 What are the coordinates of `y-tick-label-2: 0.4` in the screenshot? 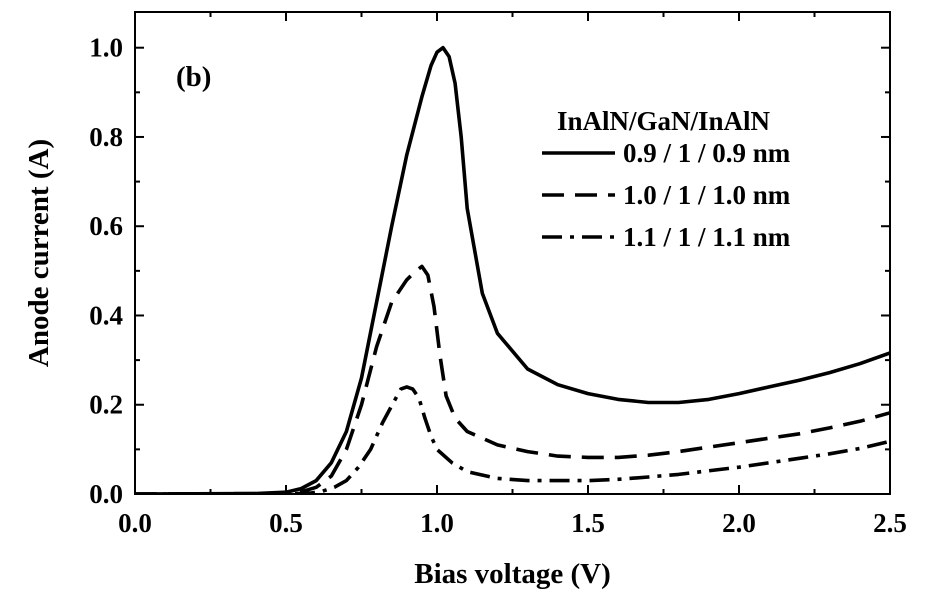 It's located at (106, 315).